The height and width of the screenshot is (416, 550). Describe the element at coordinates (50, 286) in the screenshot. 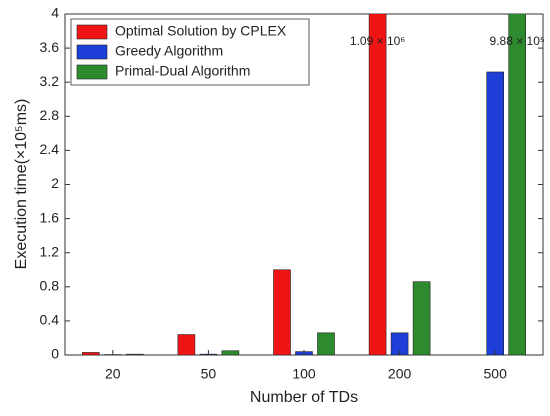

I see `y-tick-label: 0.8` at that location.